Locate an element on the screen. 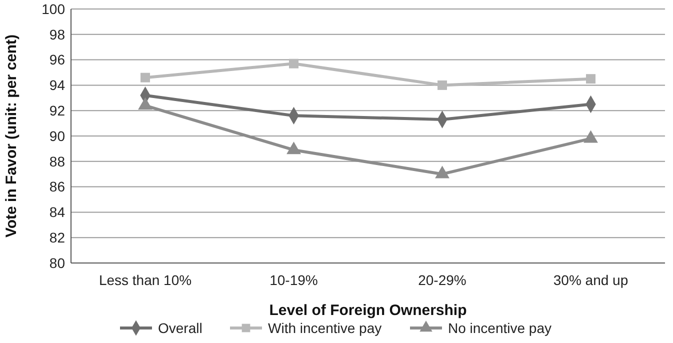 This screenshot has width=673, height=343. legend-label: No incentive pay is located at coordinates (500, 328).